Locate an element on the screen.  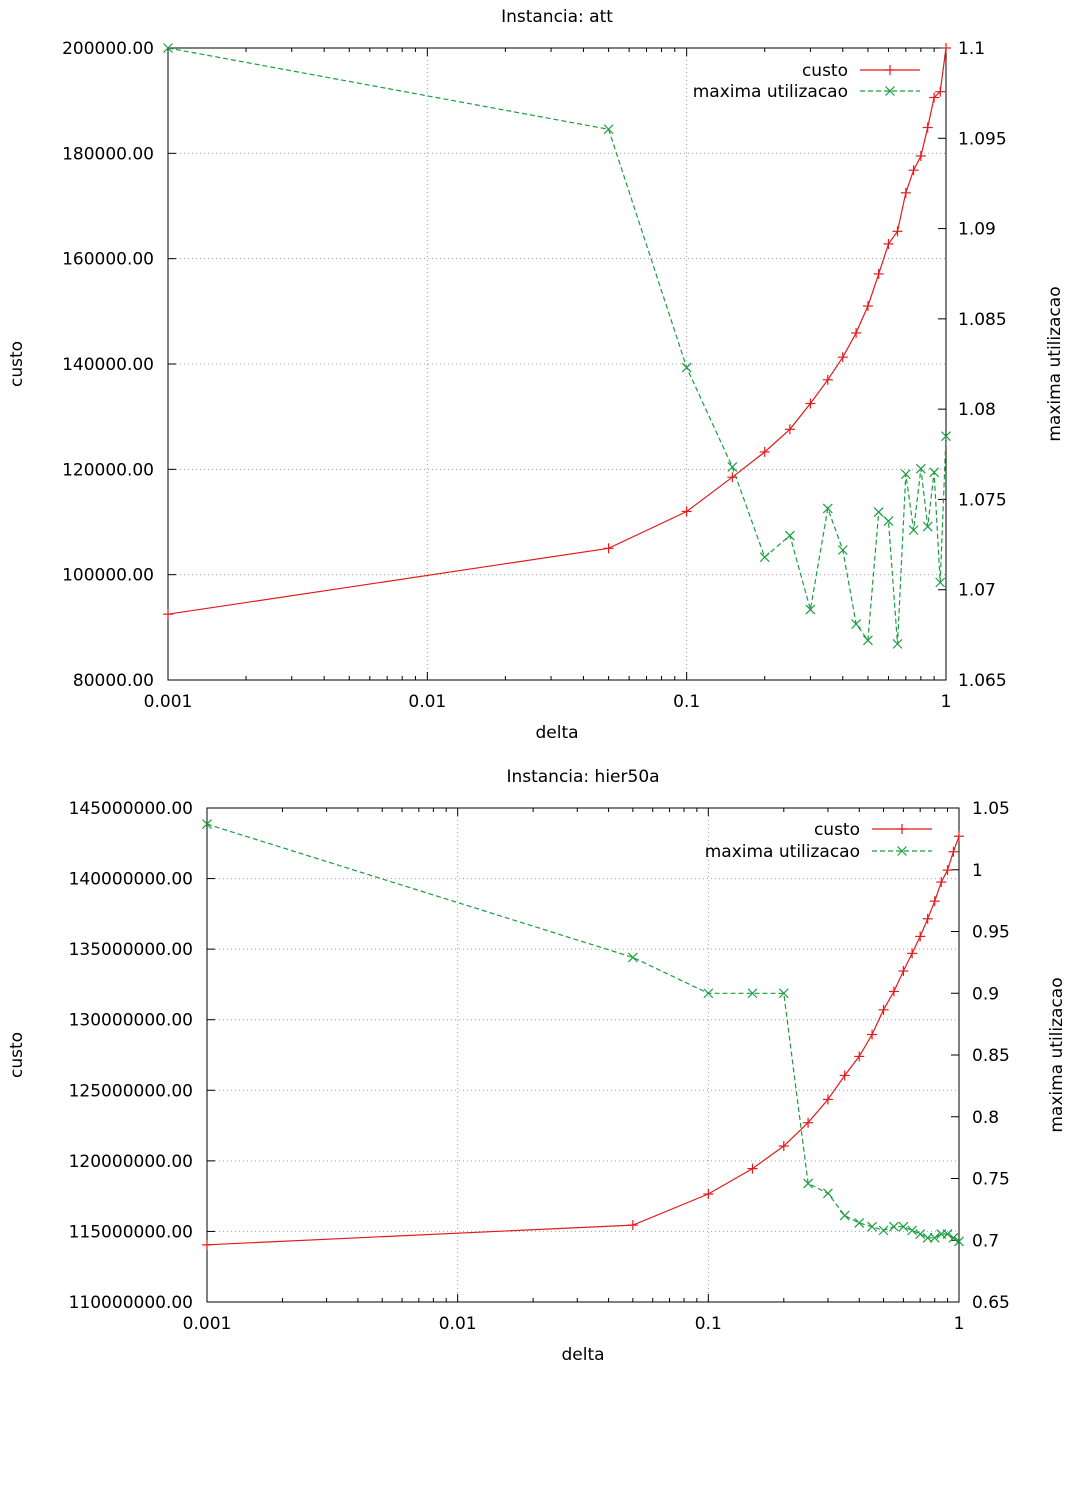
y-tick-label: 145000000.00 is located at coordinates (131, 809).